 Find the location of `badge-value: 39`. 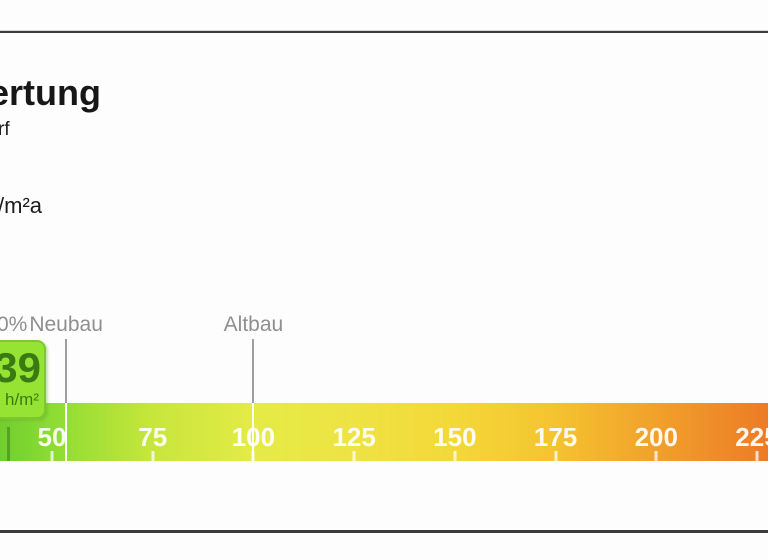

badge-value: 39 is located at coordinates (20, 367).